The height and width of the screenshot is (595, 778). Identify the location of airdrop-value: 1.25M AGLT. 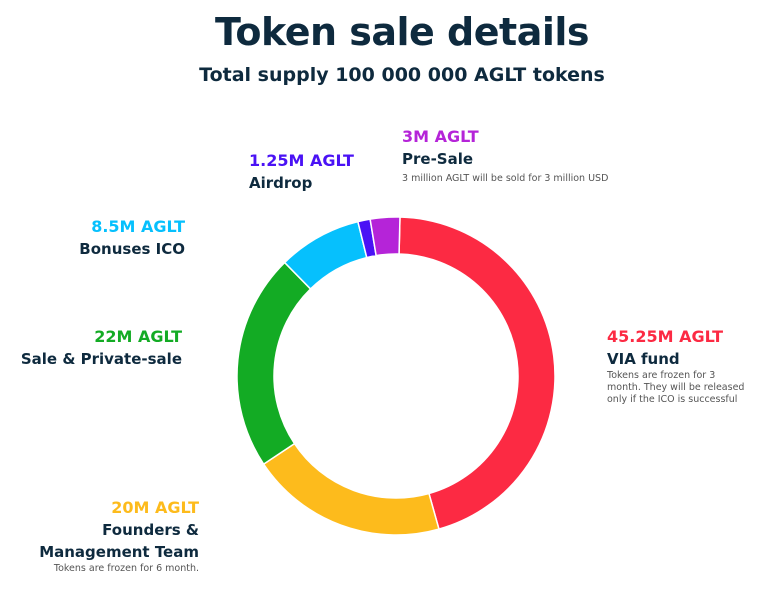
(301, 160).